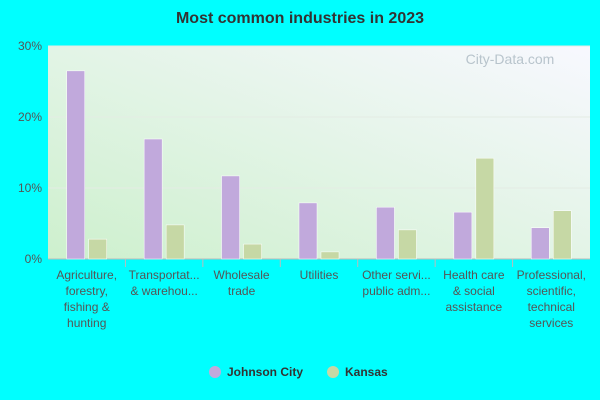  What do you see at coordinates (242, 283) in the screenshot?
I see `x-tick-label: Wholesale trade` at bounding box center [242, 283].